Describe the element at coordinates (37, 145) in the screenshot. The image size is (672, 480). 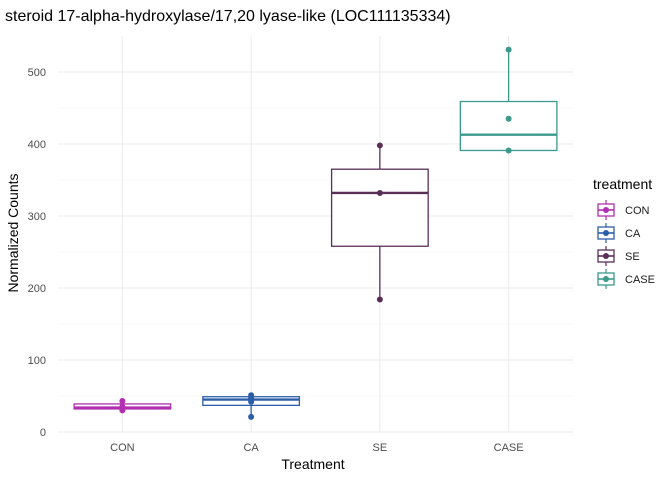
I see `y-tick-label: 400` at that location.